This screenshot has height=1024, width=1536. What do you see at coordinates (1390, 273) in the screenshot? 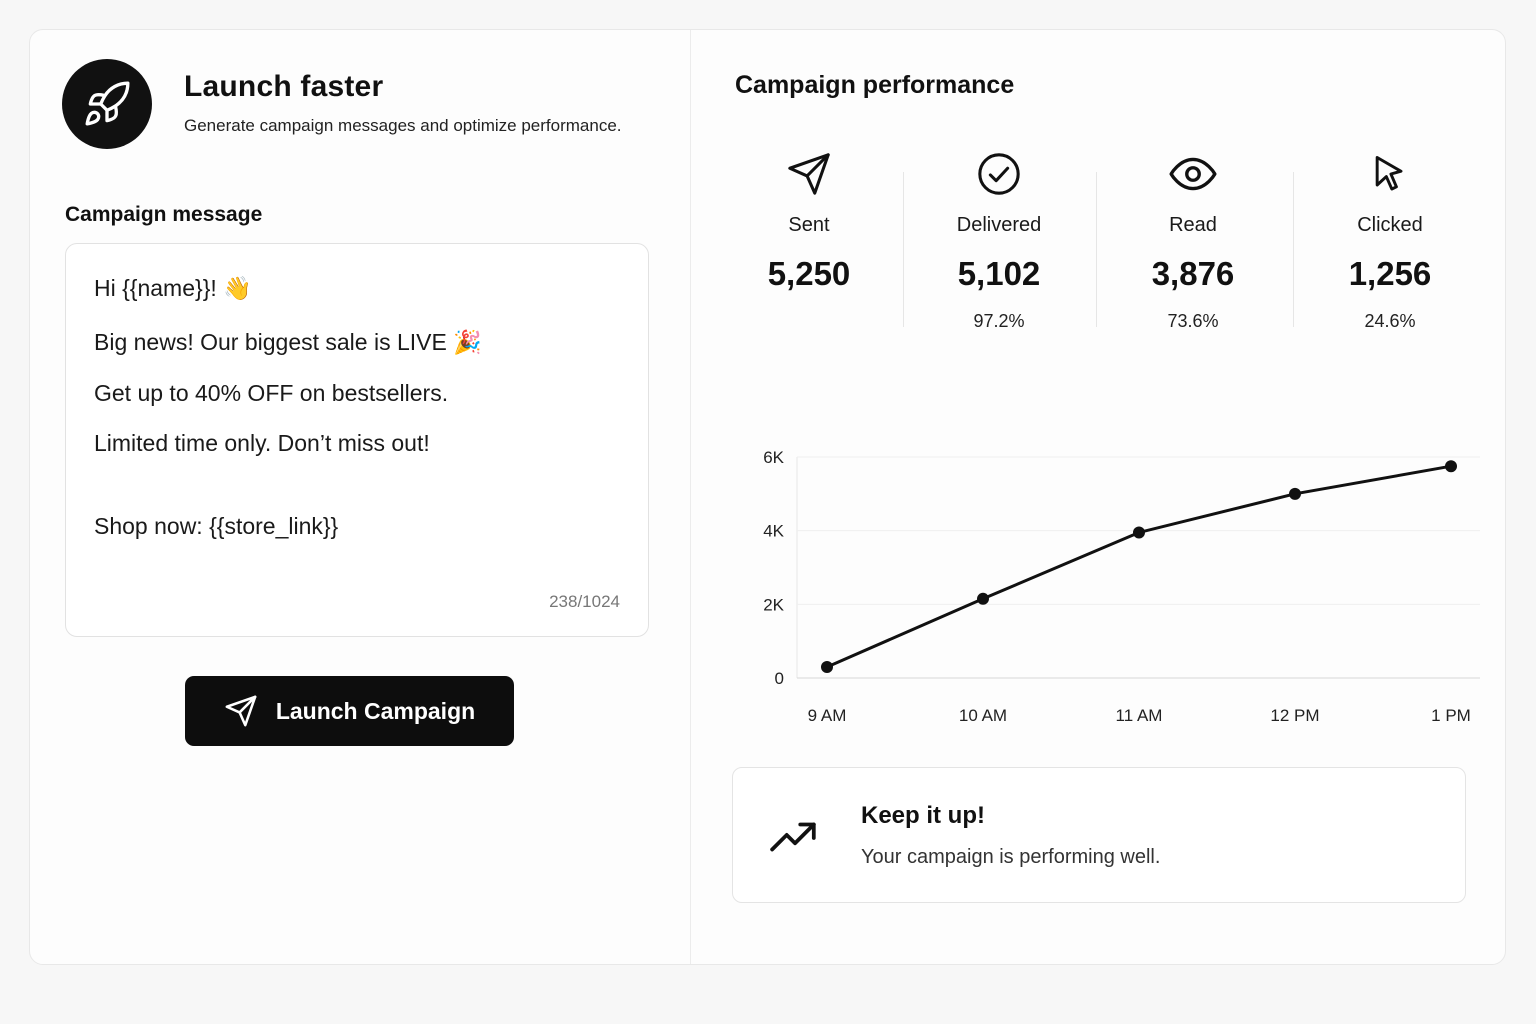
I see `stat-value: 1,256` at bounding box center [1390, 273].